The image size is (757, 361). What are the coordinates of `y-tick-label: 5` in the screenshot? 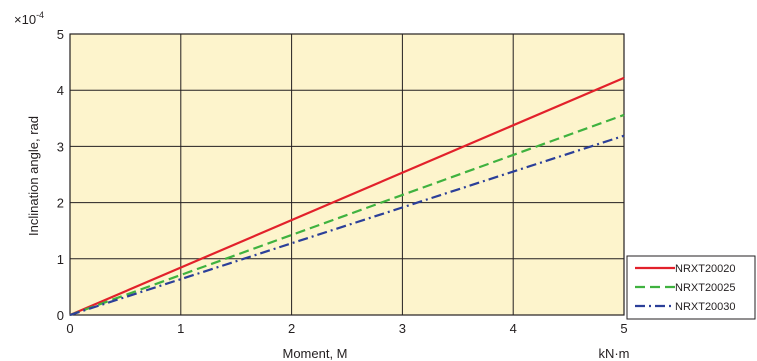 It's located at (60, 34).